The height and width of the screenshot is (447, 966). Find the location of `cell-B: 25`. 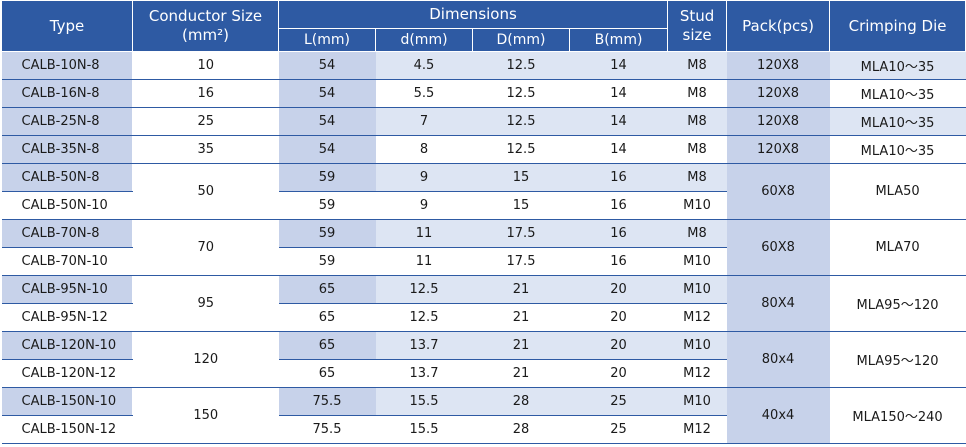

cell-B: 25 is located at coordinates (618, 401).